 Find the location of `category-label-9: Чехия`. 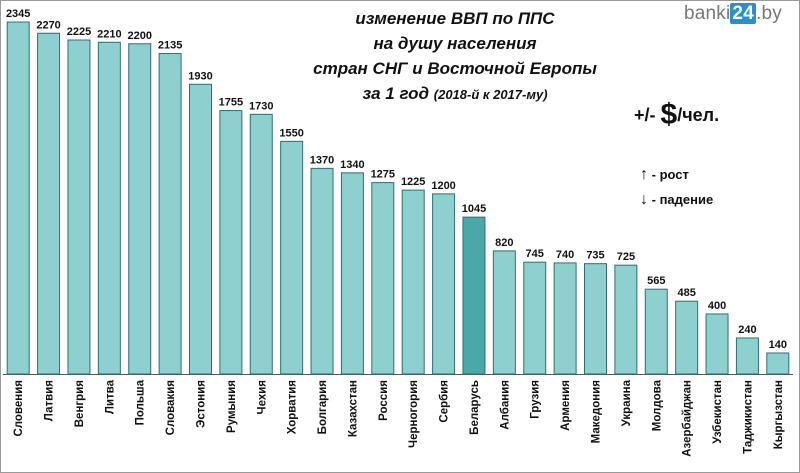

category-label-9: Чехия is located at coordinates (262, 397).